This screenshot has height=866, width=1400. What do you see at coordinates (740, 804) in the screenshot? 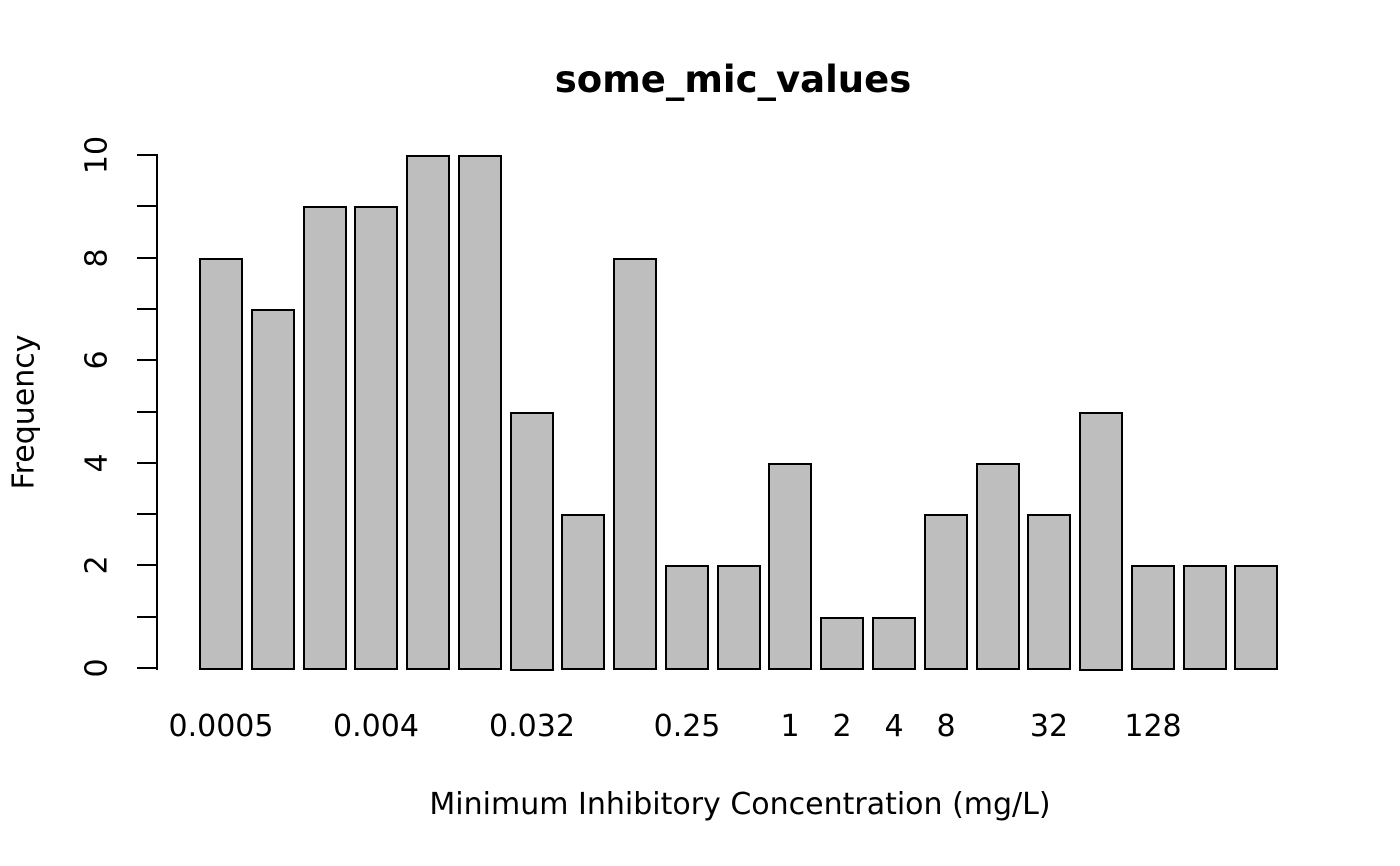
I see `x-axis-label: Minimum Inhibitory Concentration (mg/L)` at bounding box center [740, 804].